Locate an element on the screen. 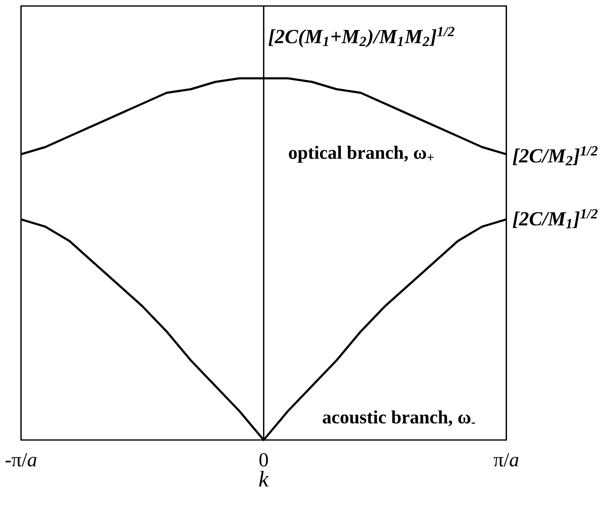 Image resolution: width=602 pixels, height=518 pixels. x-tick-label: -π/a is located at coordinates (21, 460).